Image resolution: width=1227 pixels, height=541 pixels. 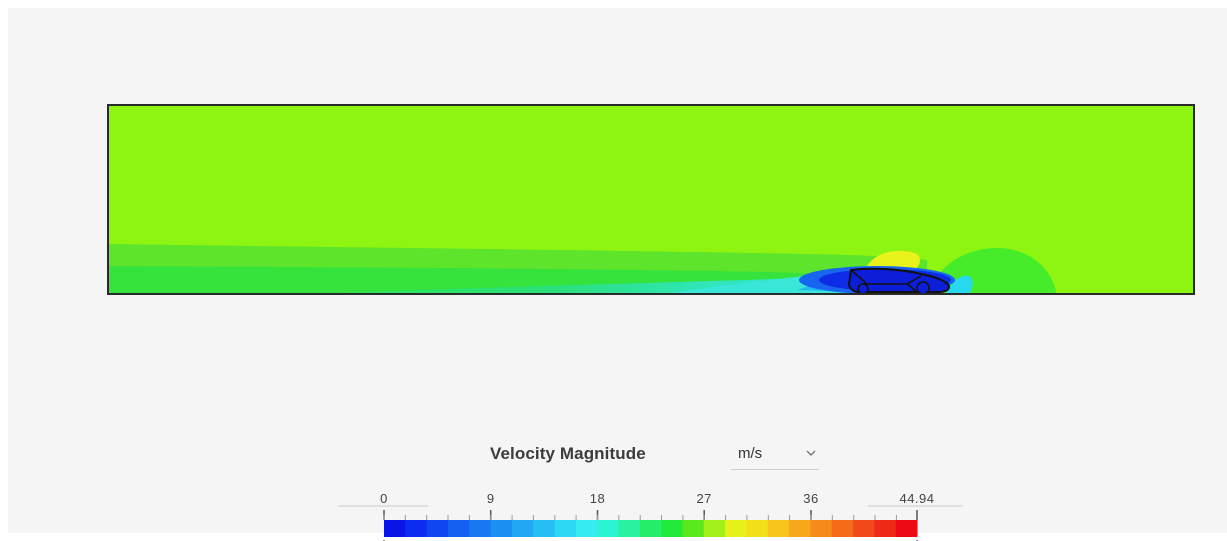 What do you see at coordinates (811, 453) in the screenshot?
I see `chevron-down-icon` at bounding box center [811, 453].